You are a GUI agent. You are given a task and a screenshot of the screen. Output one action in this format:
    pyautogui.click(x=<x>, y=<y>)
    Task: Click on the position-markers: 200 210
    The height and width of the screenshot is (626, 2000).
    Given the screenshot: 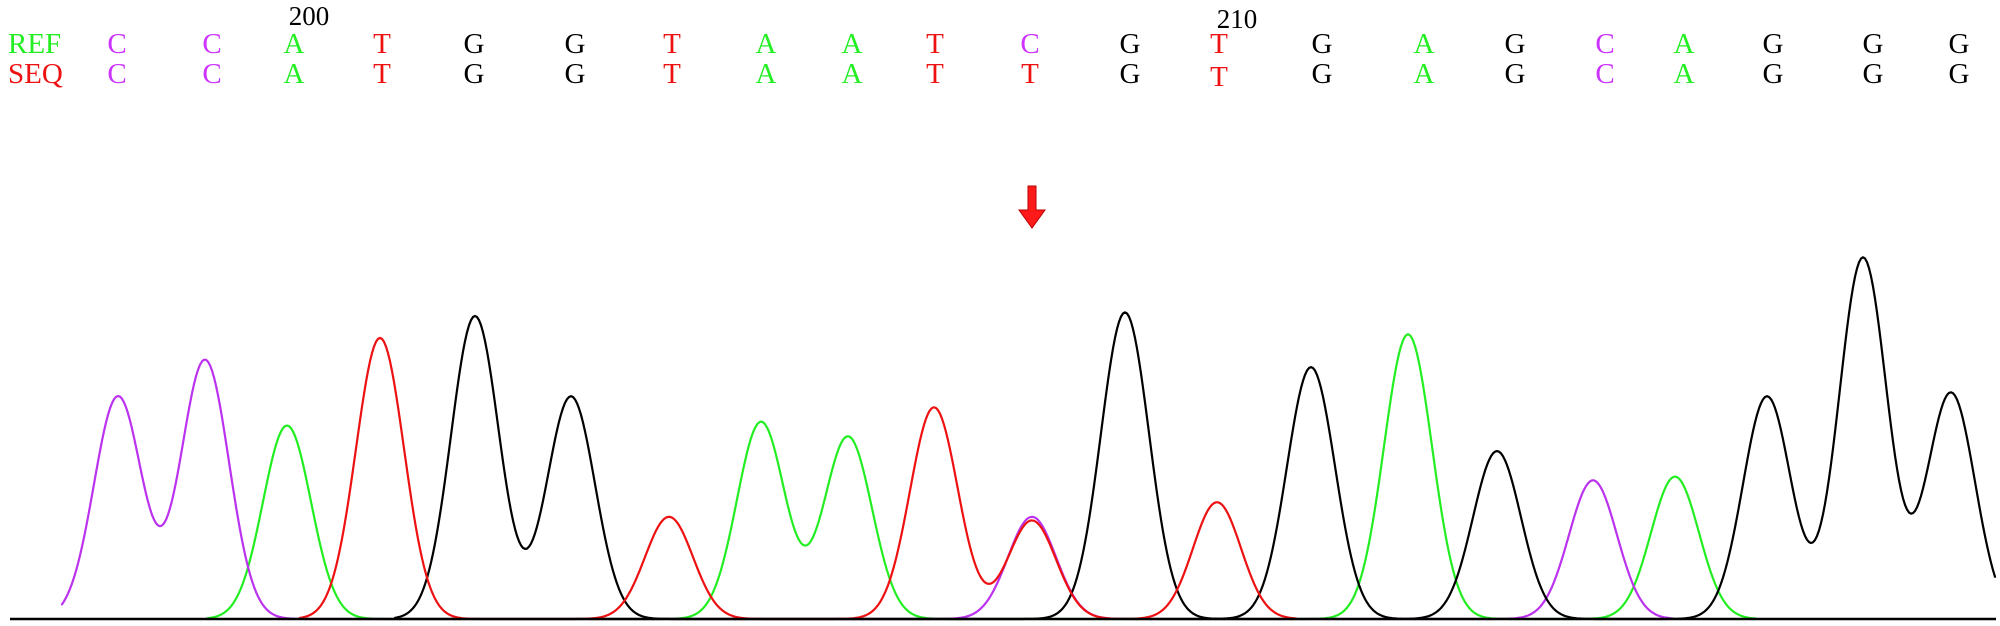 What is the action you would take?
    pyautogui.click(x=773, y=17)
    